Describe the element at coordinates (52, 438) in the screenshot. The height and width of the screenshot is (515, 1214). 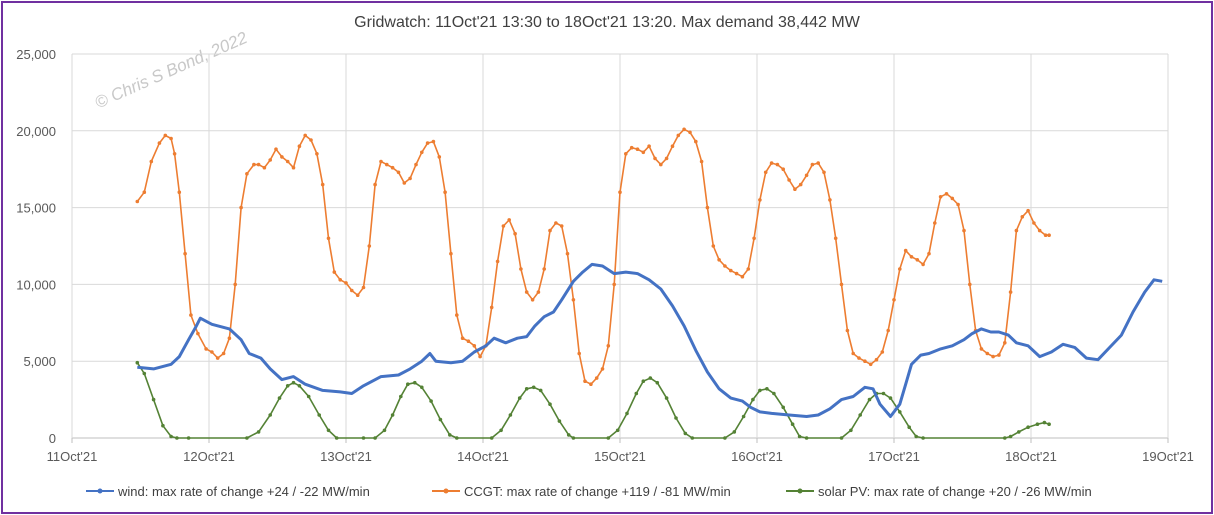
I see `y-tick-label: 0` at that location.